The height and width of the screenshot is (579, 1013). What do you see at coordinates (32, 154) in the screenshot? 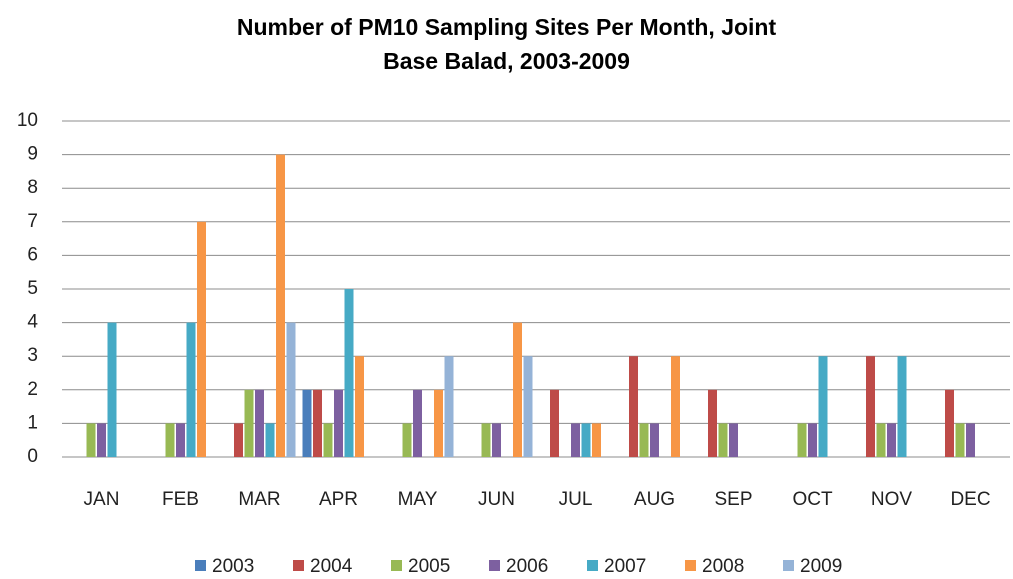
I see `y-tick-label: 9` at bounding box center [32, 154].